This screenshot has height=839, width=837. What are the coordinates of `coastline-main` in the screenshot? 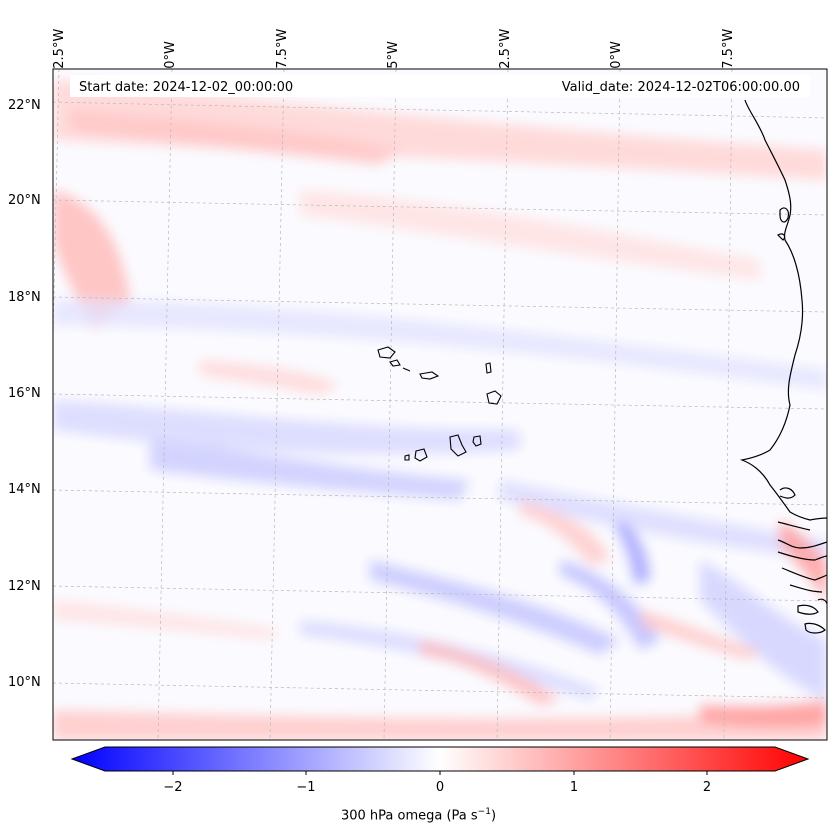 It's located at (783, 310).